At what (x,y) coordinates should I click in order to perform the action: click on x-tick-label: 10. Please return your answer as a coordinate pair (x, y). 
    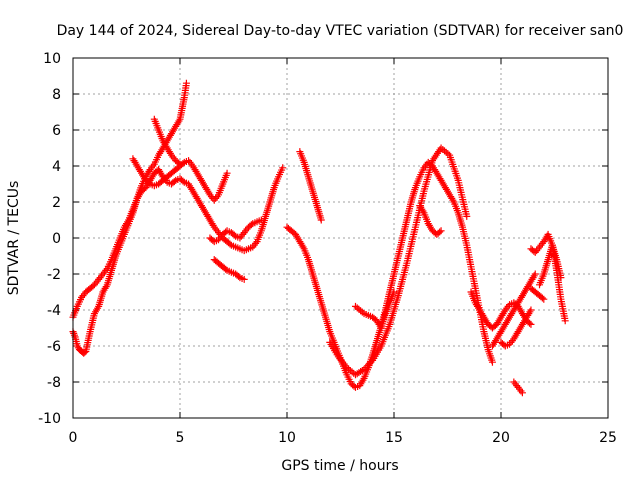
    Looking at the image, I should click on (287, 438).